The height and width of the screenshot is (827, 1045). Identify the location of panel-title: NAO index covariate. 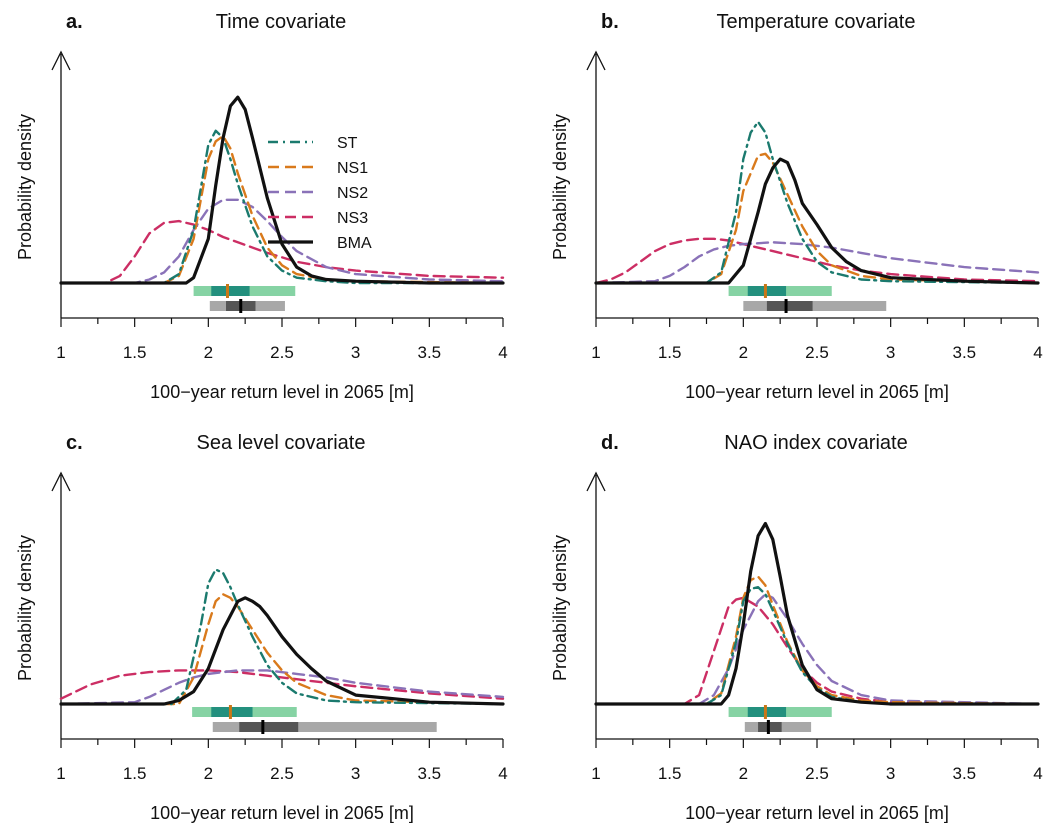
(815, 443).